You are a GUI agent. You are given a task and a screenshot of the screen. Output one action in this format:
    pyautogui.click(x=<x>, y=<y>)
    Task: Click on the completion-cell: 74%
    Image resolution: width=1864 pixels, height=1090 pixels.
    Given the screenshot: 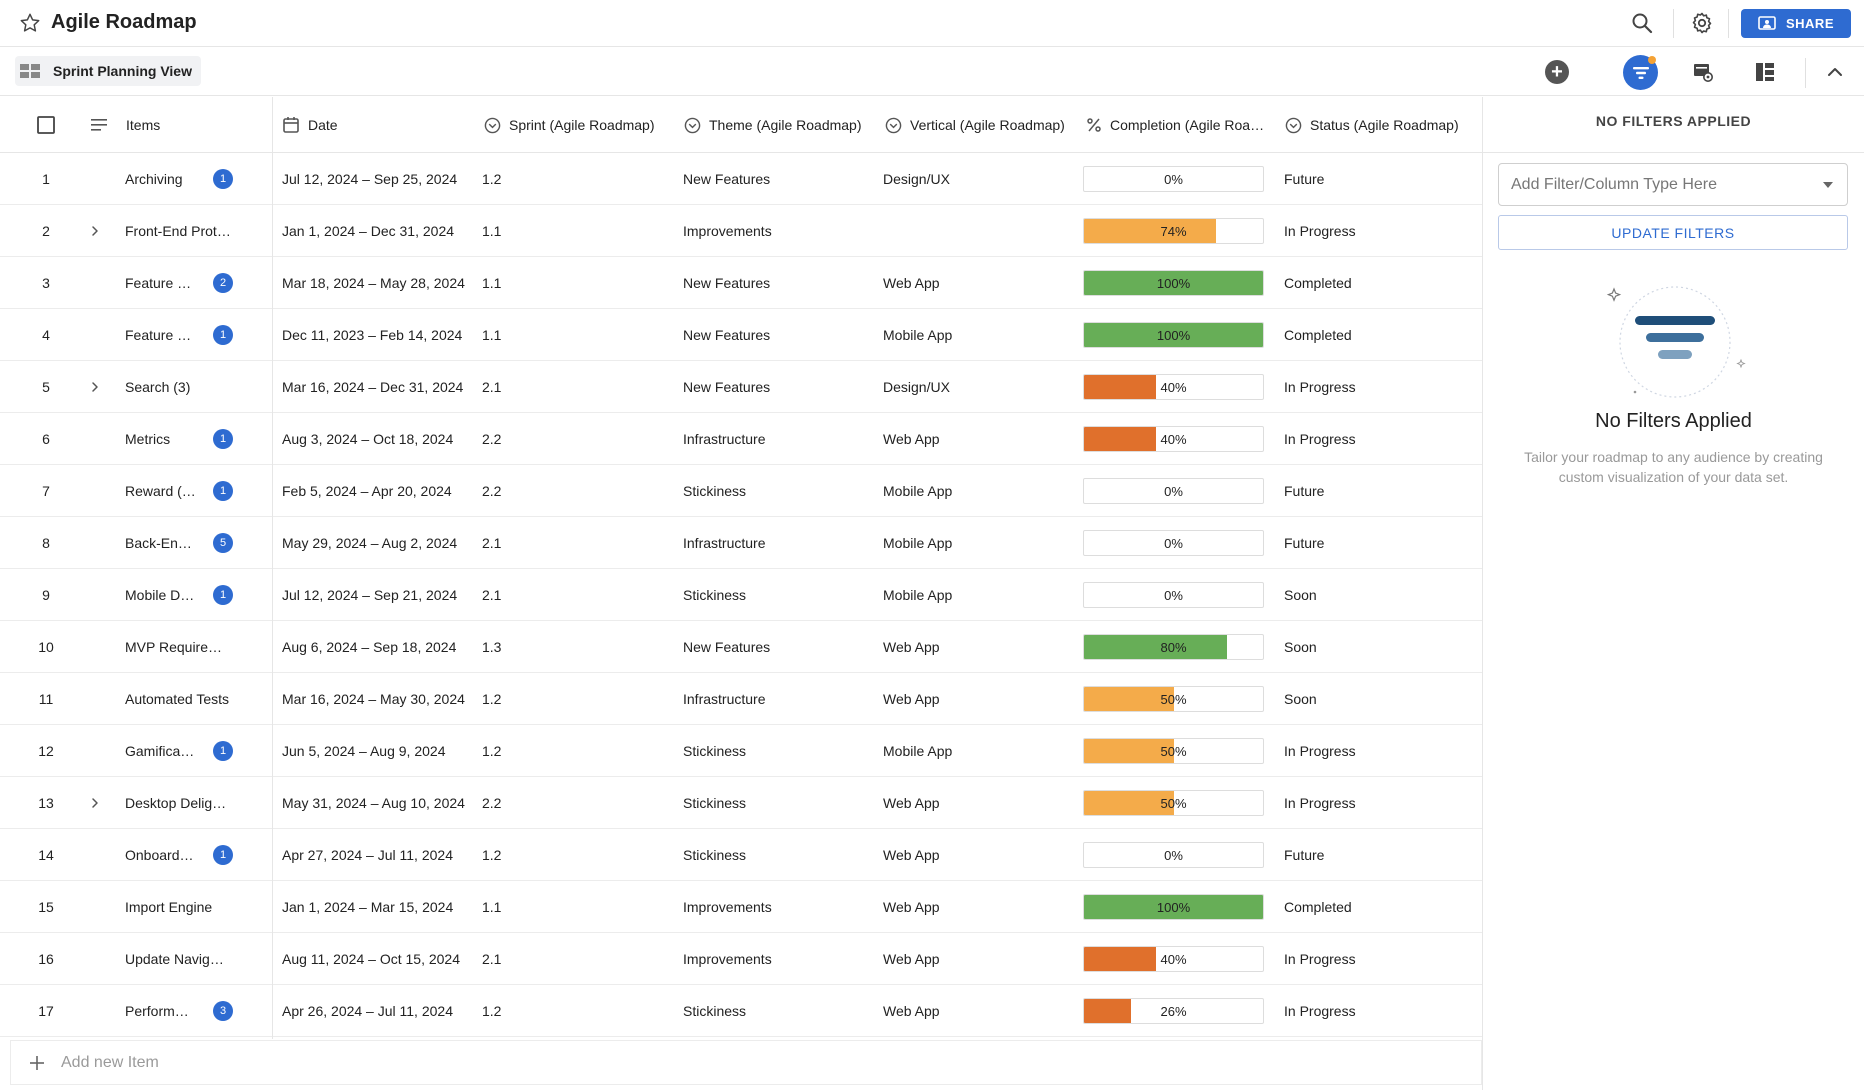 What is the action you would take?
    pyautogui.click(x=1173, y=231)
    